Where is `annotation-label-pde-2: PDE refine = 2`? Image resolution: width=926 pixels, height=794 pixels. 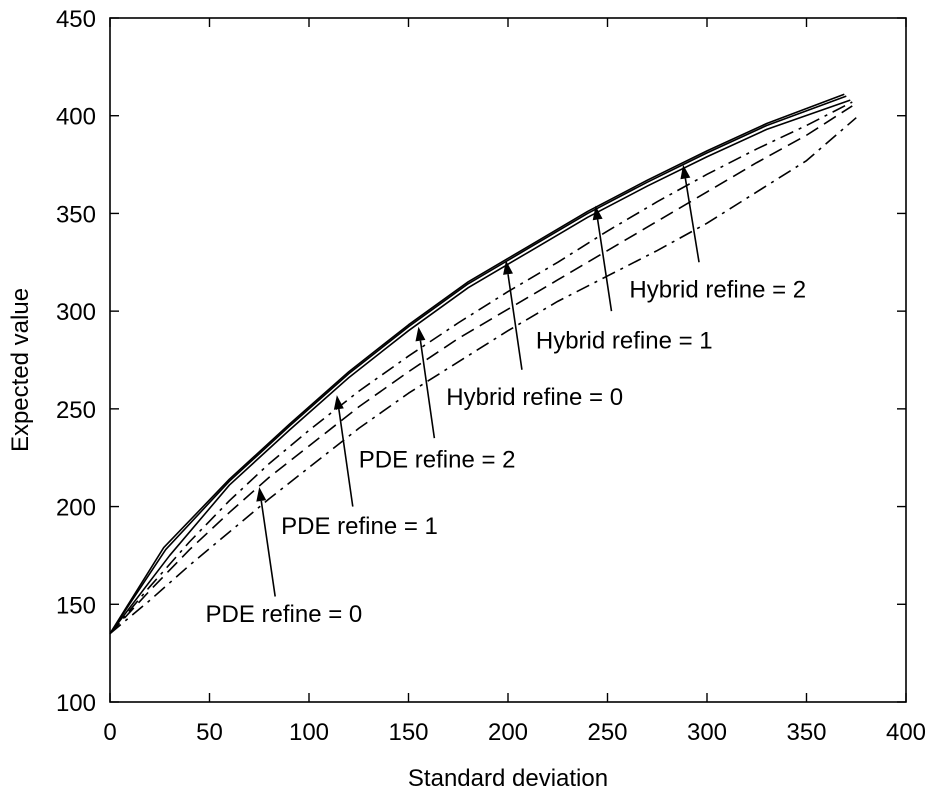 annotation-label-pde-2: PDE refine = 2 is located at coordinates (437, 460).